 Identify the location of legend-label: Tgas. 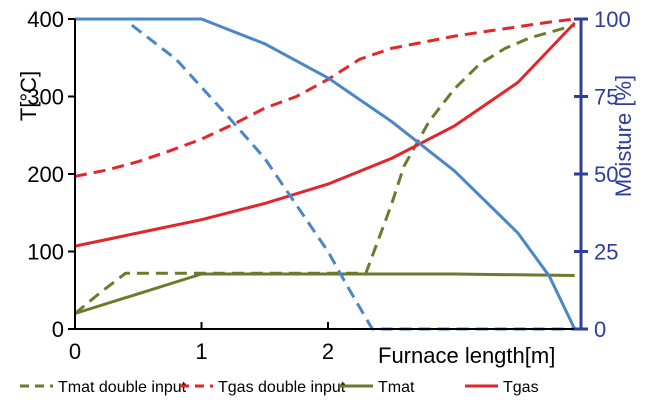
(521, 387).